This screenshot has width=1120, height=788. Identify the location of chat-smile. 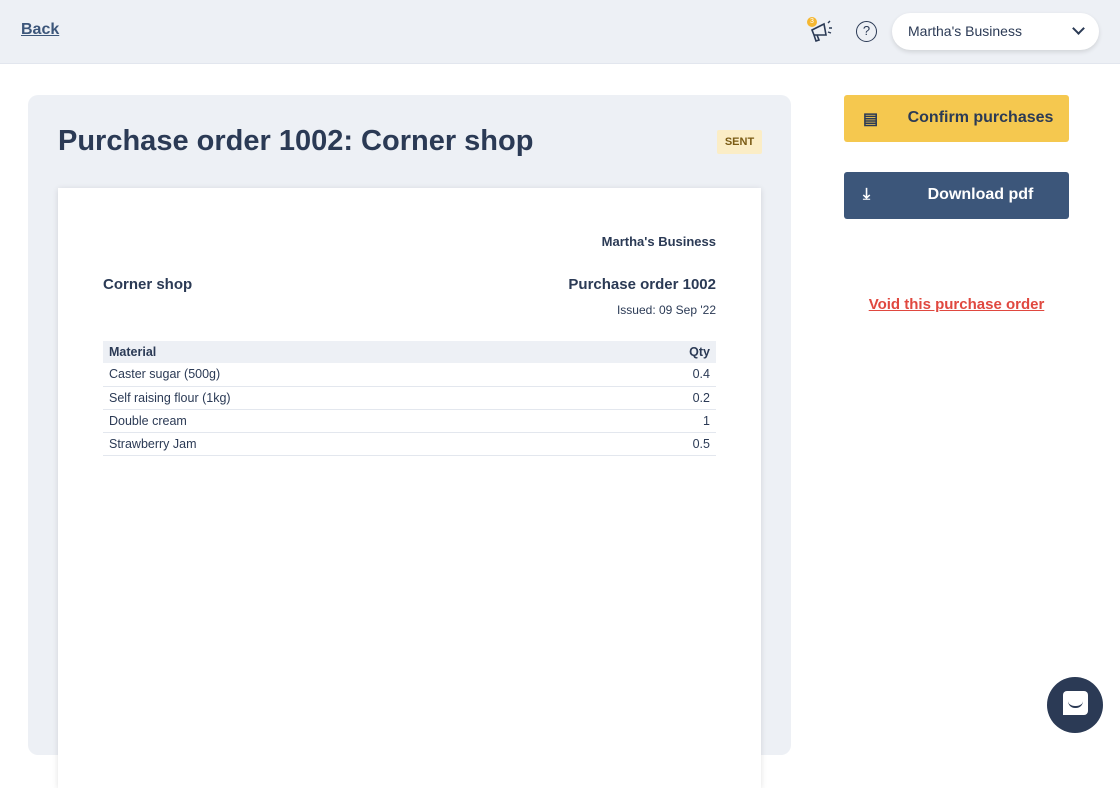
(1075, 704).